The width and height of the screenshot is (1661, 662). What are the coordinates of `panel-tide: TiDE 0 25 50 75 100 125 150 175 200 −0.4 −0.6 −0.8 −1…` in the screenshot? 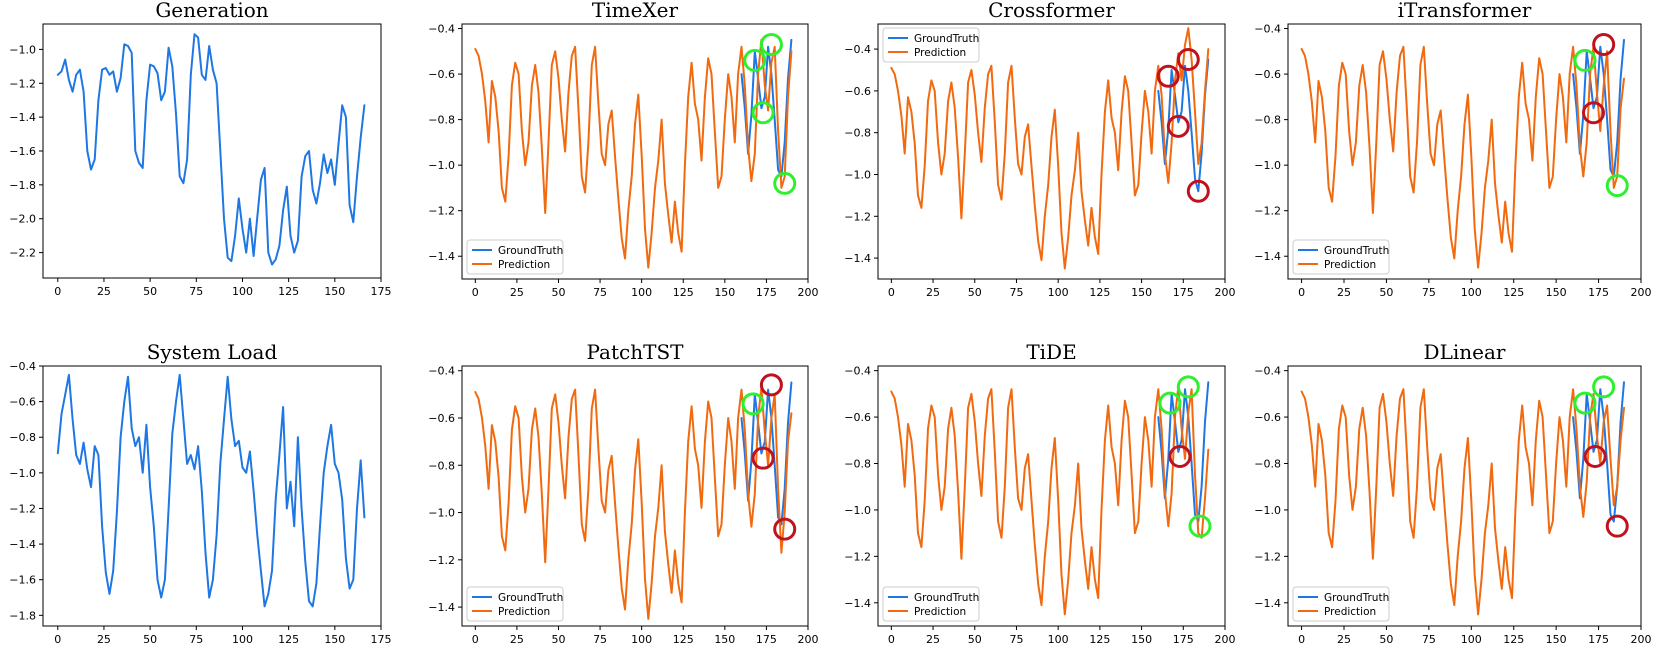 It's located at (1039, 493).